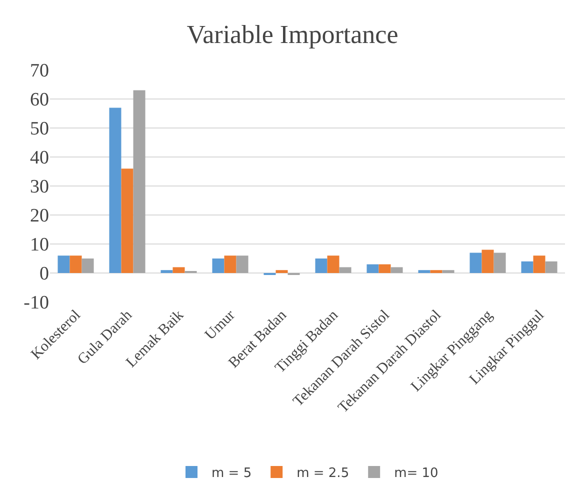  What do you see at coordinates (44, 274) in the screenshot?
I see `y-tick-label: 0` at bounding box center [44, 274].